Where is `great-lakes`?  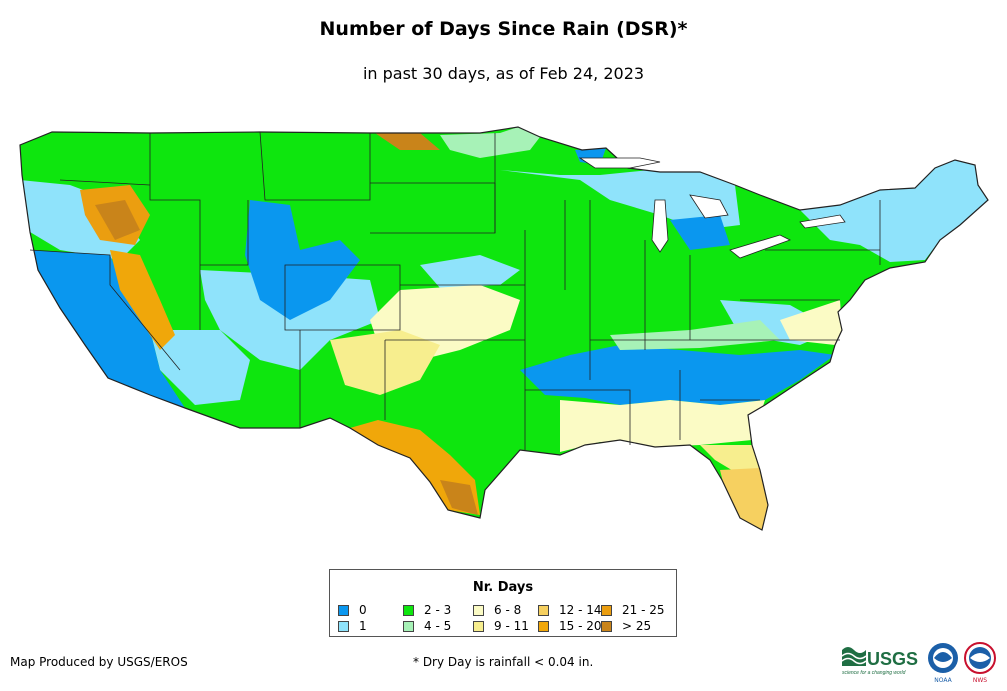
great-lakes is located at coordinates (712, 208).